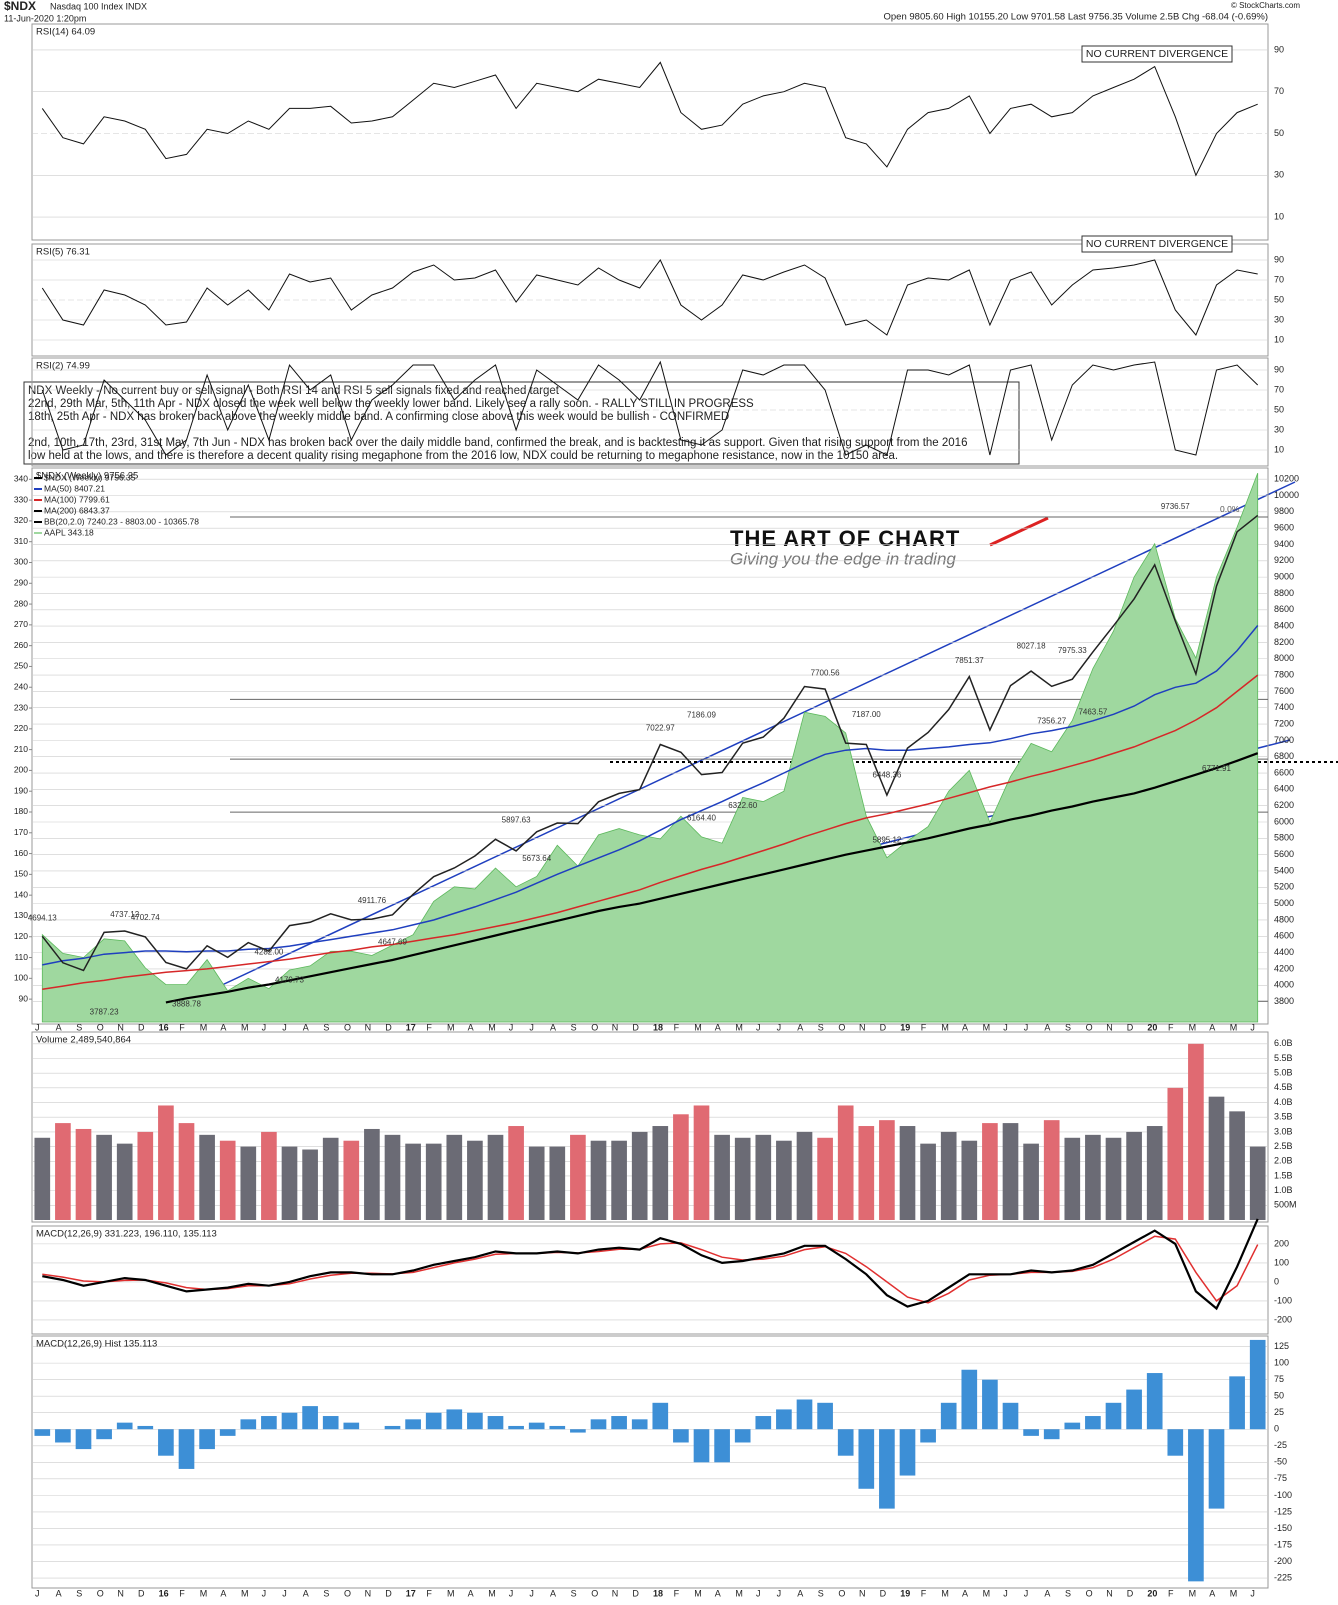 This screenshot has height=1605, width=1338. Describe the element at coordinates (21, 707) in the screenshot. I see `y2-tick-label: 230` at that location.